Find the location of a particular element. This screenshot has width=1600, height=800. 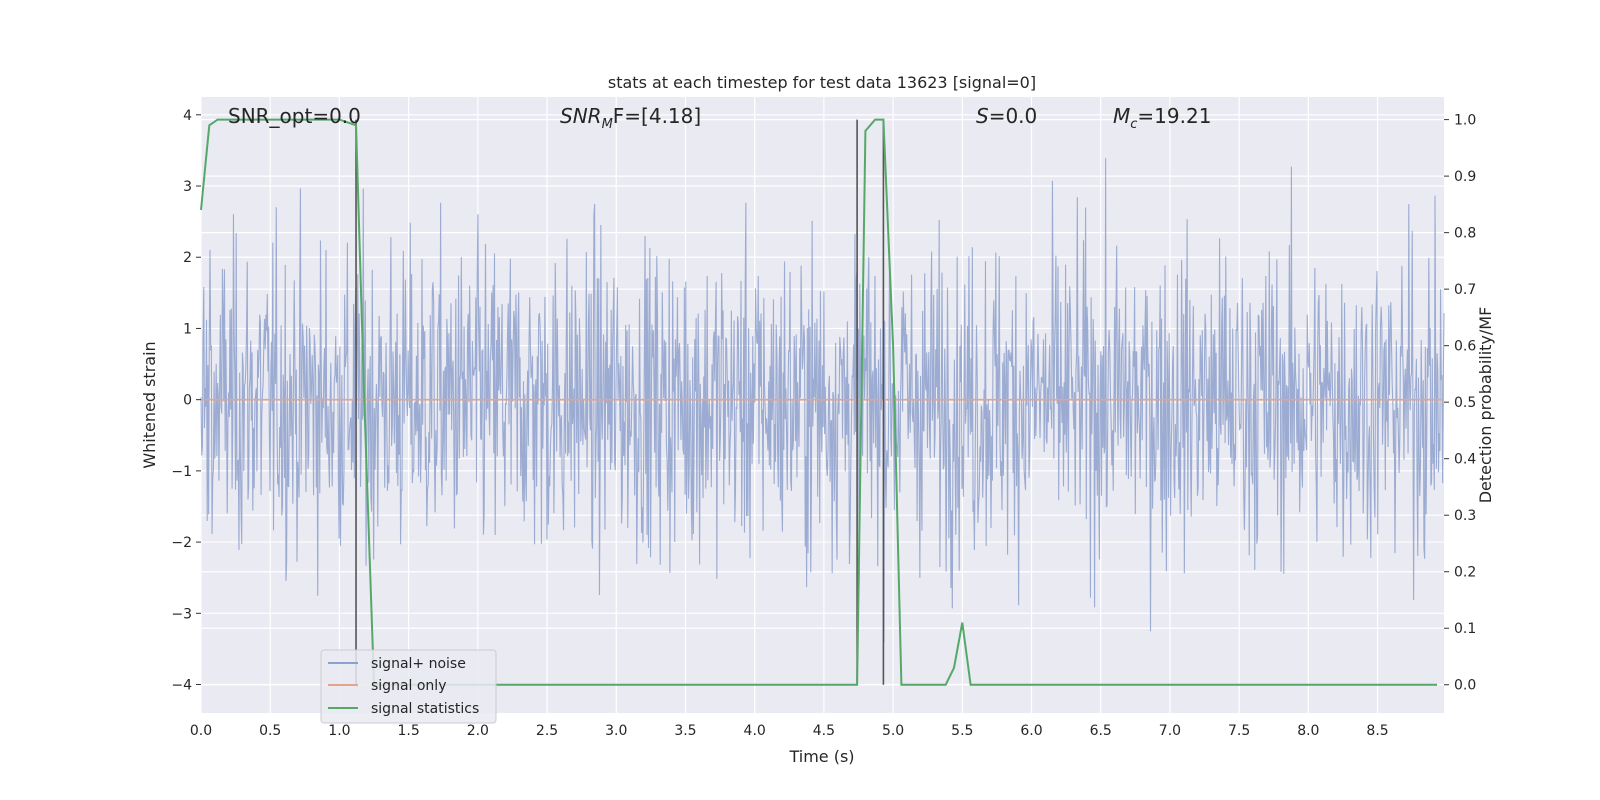

annotation-mc: Mc=19.21 is located at coordinates (1162, 118).